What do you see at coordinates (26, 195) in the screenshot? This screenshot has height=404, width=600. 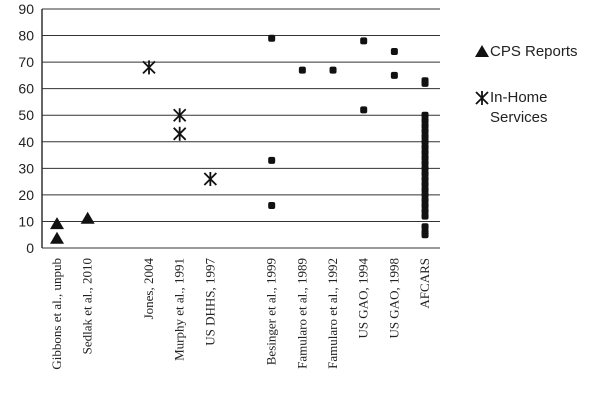 I see `y-tick-label: 20` at bounding box center [26, 195].